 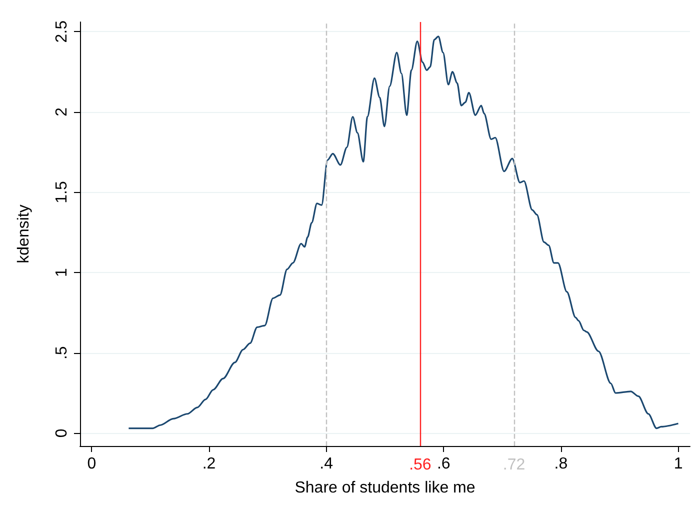 I want to click on y-tick-label: 2.5, so click(x=62, y=31).